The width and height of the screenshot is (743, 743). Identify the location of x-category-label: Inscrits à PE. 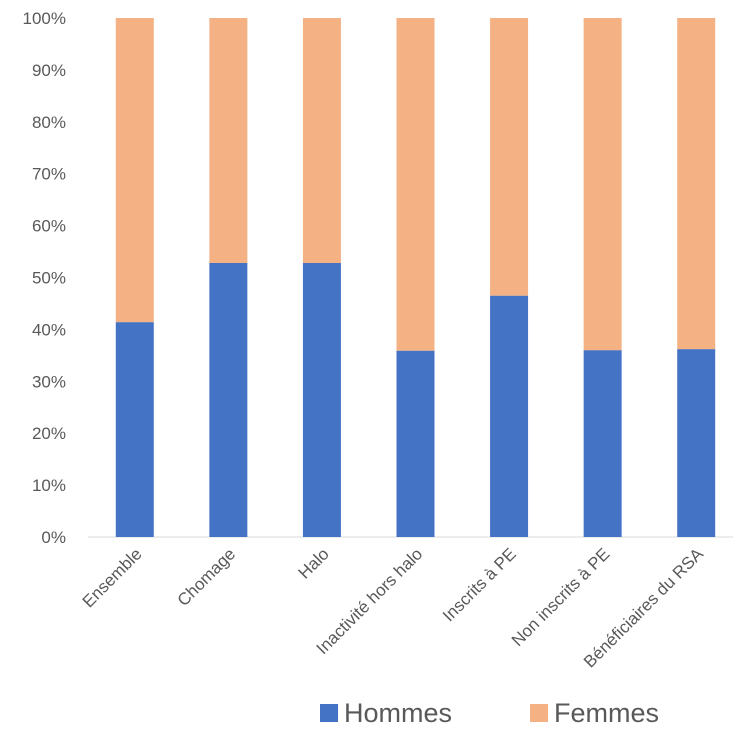
(479, 584).